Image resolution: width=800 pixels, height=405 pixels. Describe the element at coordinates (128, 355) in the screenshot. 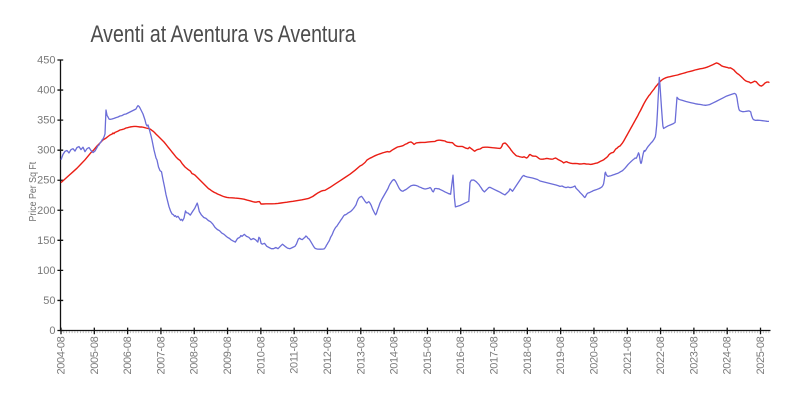

I see `svg-text: 2006-08` at that location.